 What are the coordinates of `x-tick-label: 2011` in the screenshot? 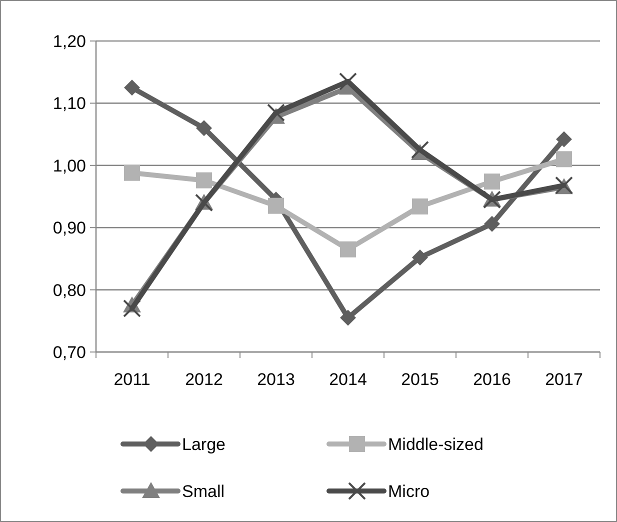 It's located at (132, 379).